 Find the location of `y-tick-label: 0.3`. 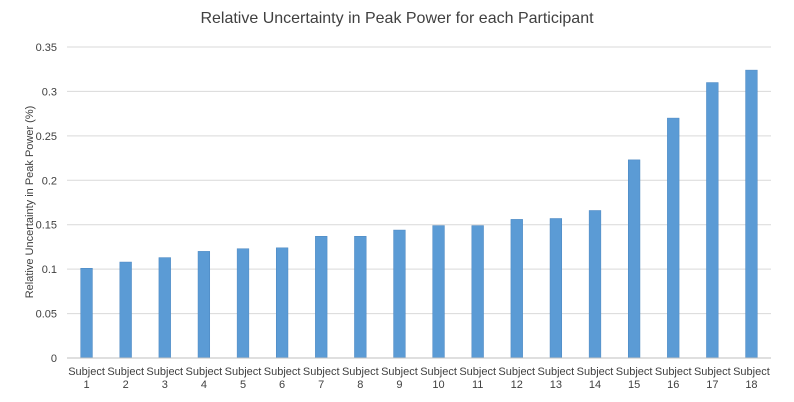

y-tick-label: 0.3 is located at coordinates (49, 92).